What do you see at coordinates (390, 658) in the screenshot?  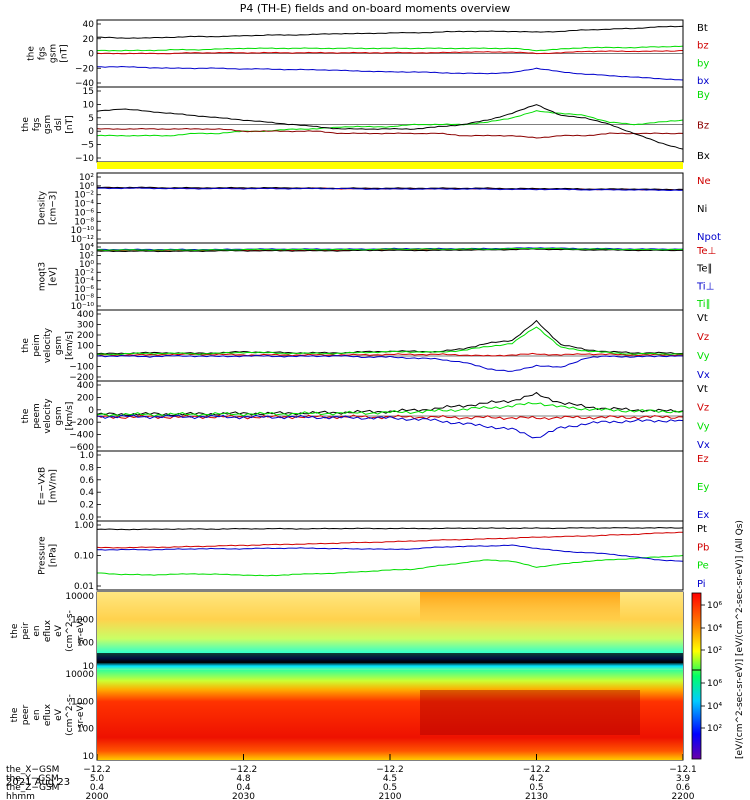 I see `ion-spectrogram-noise-band` at bounding box center [390, 658].